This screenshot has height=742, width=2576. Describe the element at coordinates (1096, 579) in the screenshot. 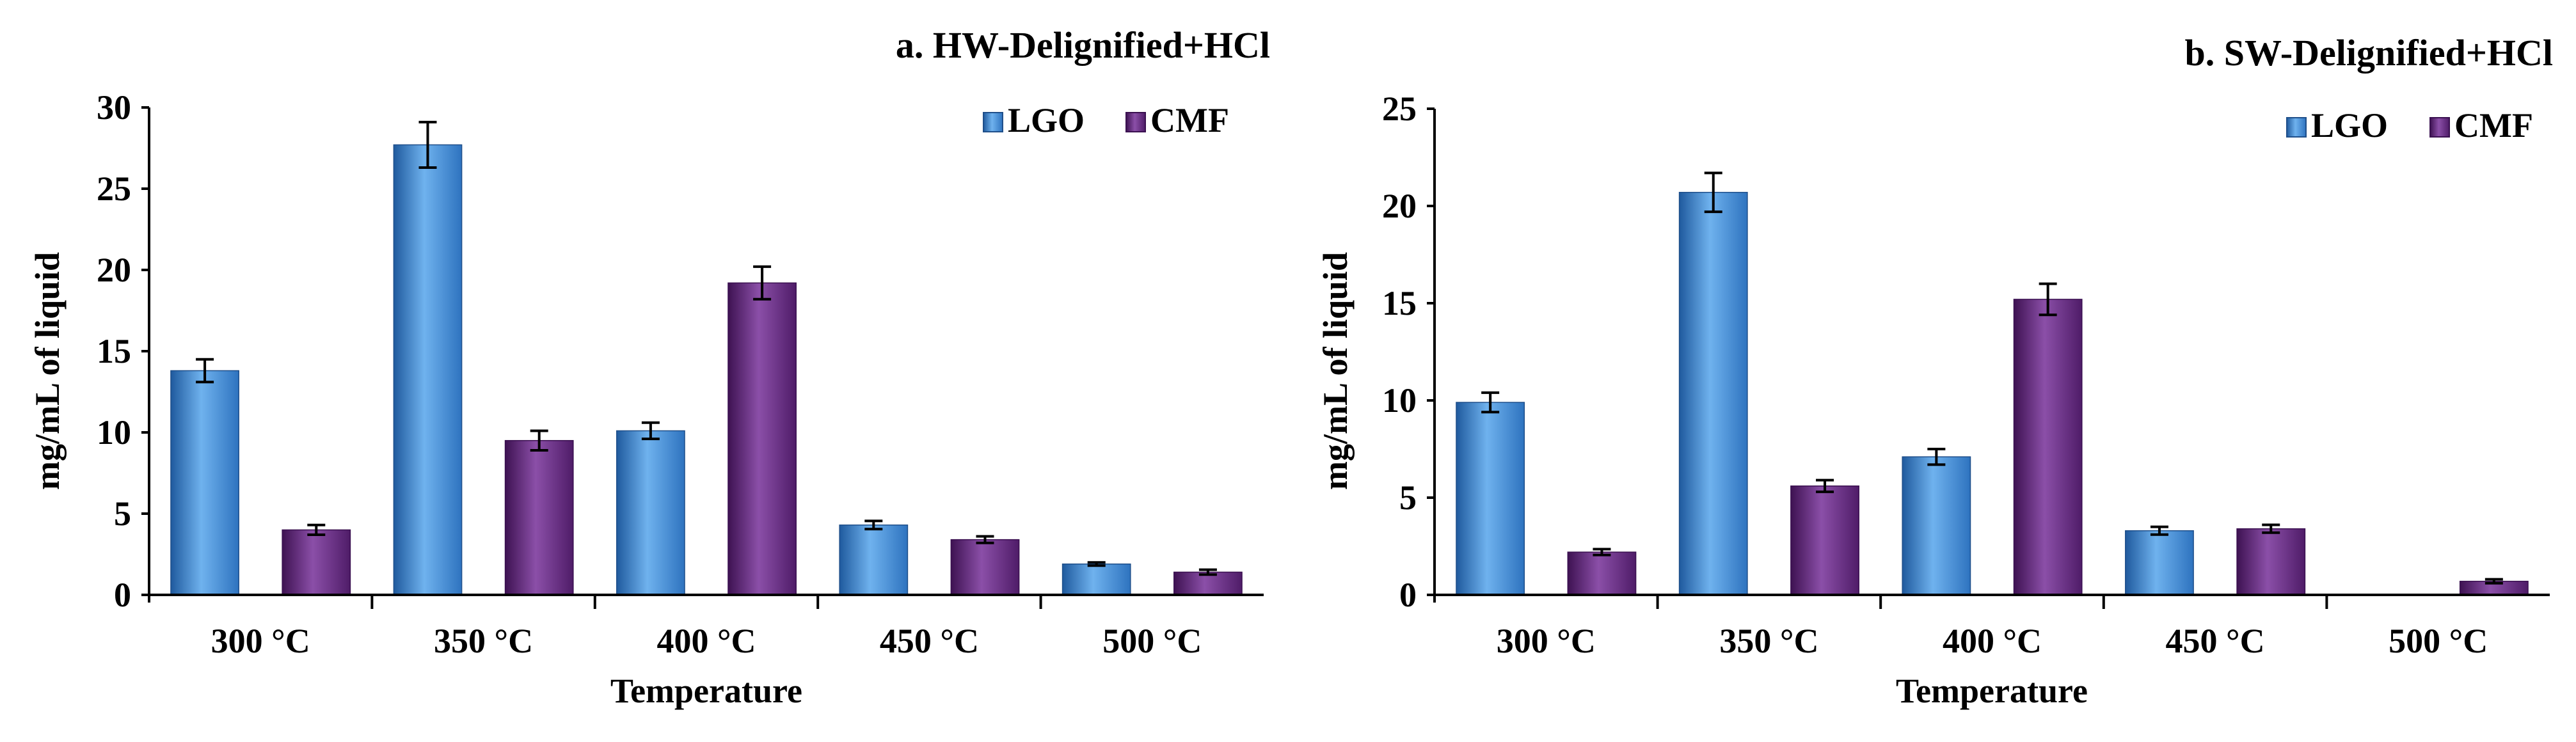

I see `bar-lgo-500-c` at that location.